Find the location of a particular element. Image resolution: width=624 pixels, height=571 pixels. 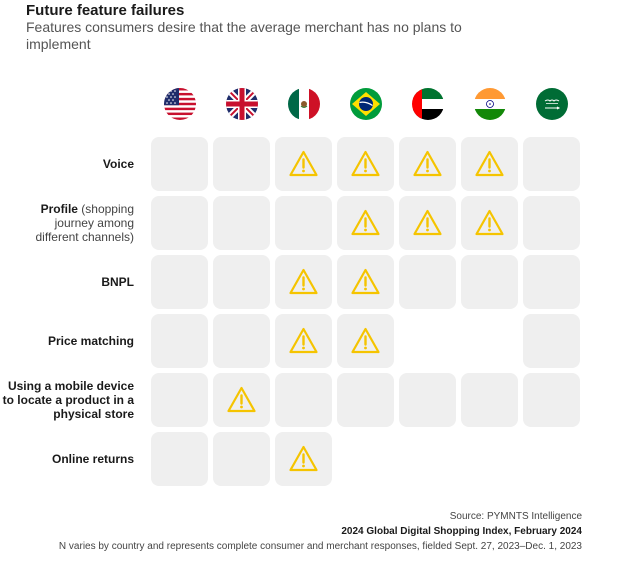

row-label-text: Profile is located at coordinates (59, 209).